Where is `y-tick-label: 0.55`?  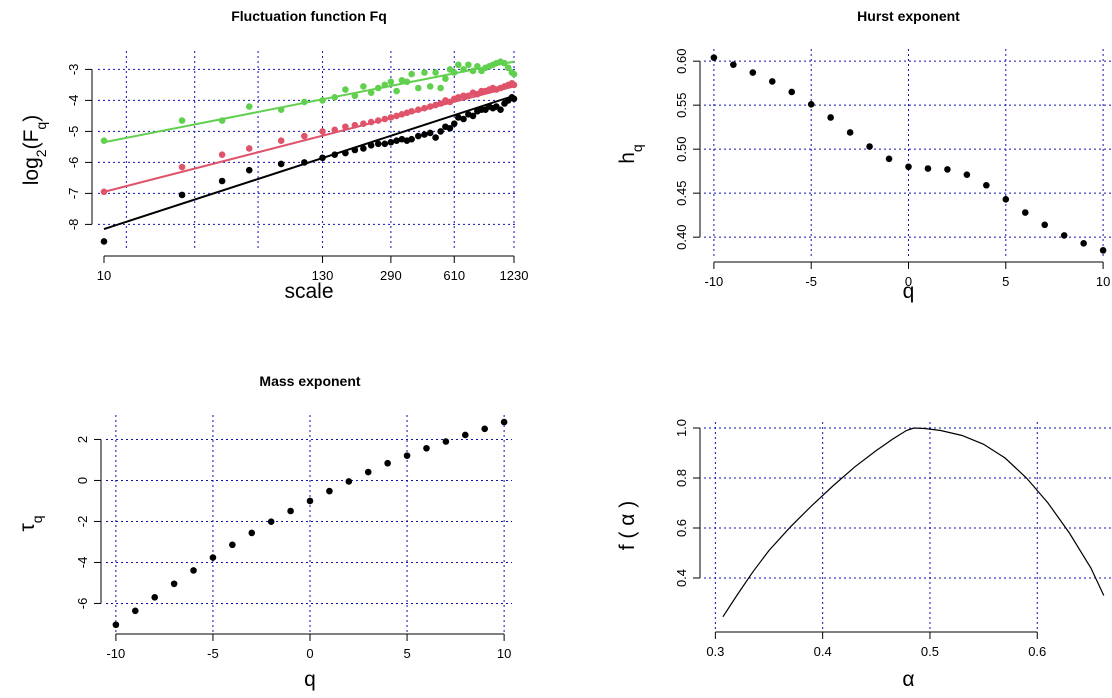 y-tick-label: 0.55 is located at coordinates (681, 105).